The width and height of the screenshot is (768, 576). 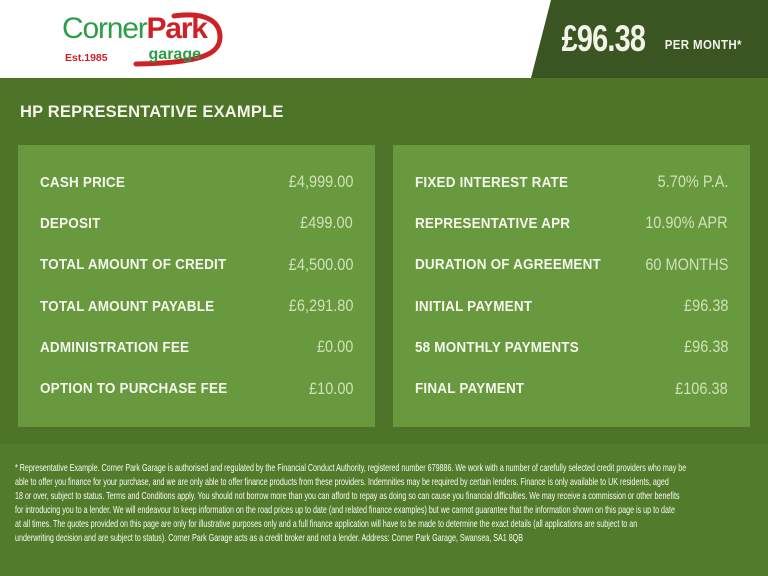 What do you see at coordinates (508, 265) in the screenshot?
I see `row-label: DURATION OF AGREEMENT` at bounding box center [508, 265].